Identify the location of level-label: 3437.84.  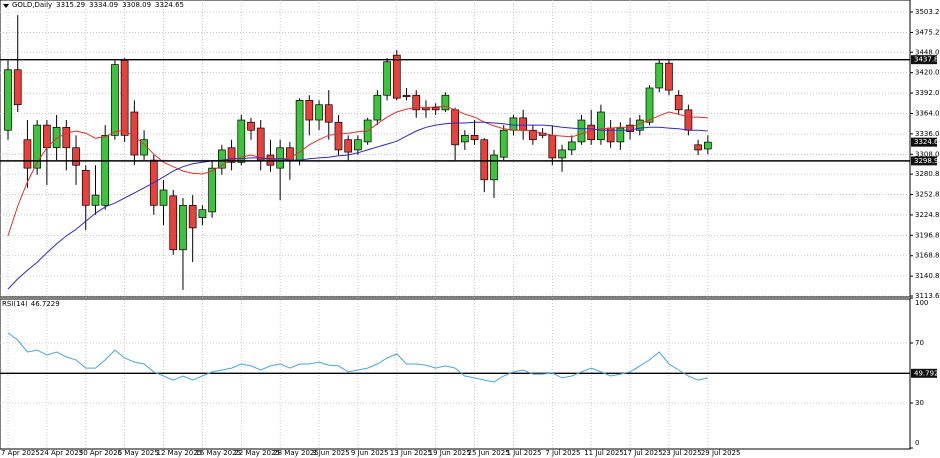
(927, 60).